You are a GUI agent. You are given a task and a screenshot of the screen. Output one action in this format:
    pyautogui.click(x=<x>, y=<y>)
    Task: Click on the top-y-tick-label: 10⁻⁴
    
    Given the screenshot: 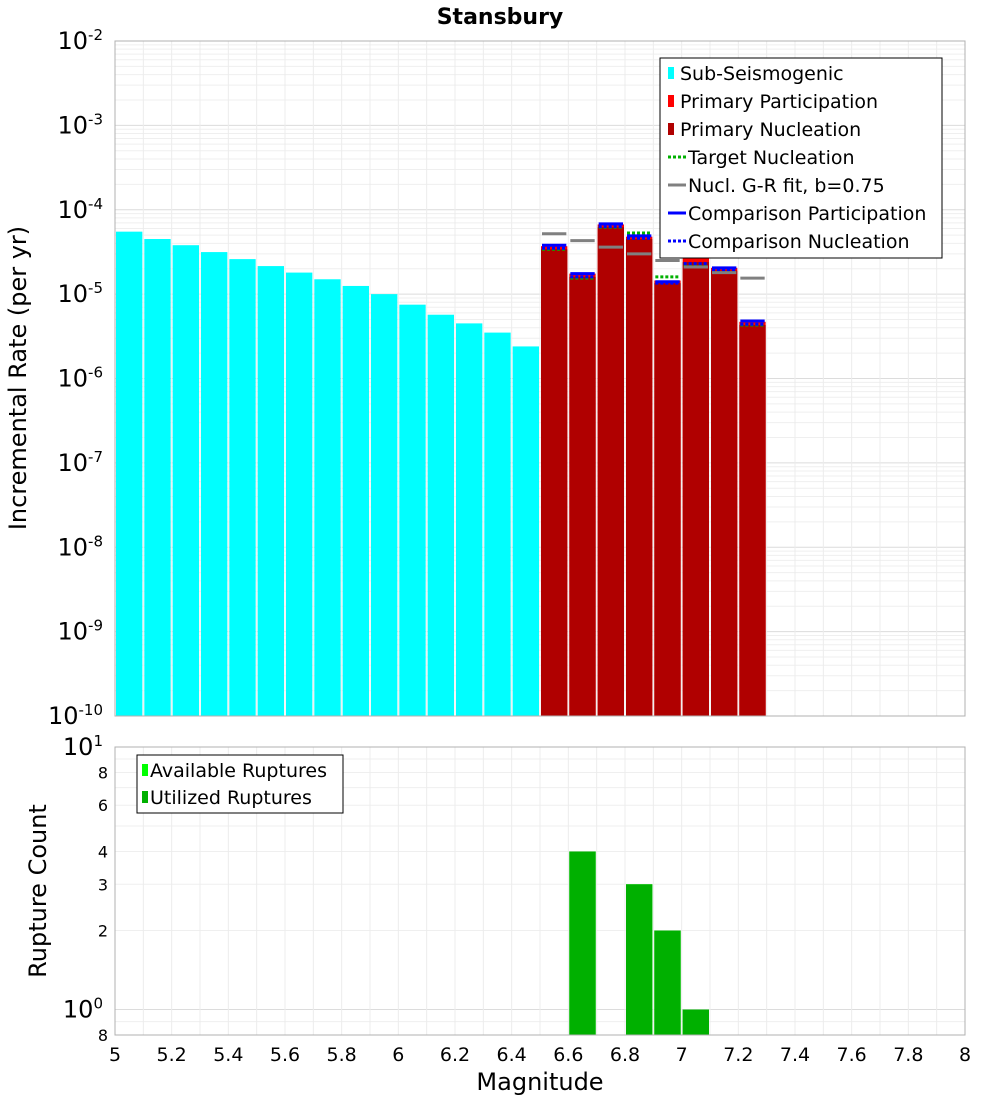 What is the action you would take?
    pyautogui.click(x=80, y=209)
    